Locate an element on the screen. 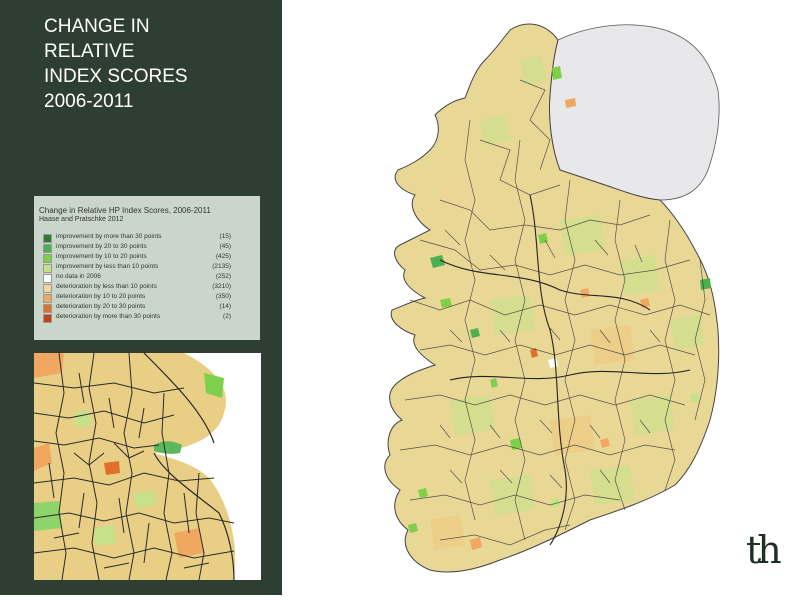 The height and width of the screenshot is (600, 808). dublin-inset-svg is located at coordinates (147, 466).